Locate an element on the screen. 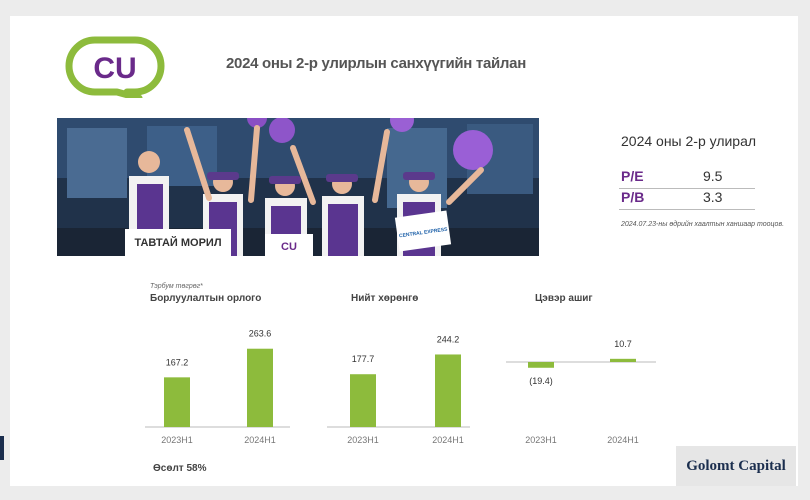 Image resolution: width=810 pixels, height=500 pixels. pe-row: P/E 9.5 is located at coordinates (687, 177).